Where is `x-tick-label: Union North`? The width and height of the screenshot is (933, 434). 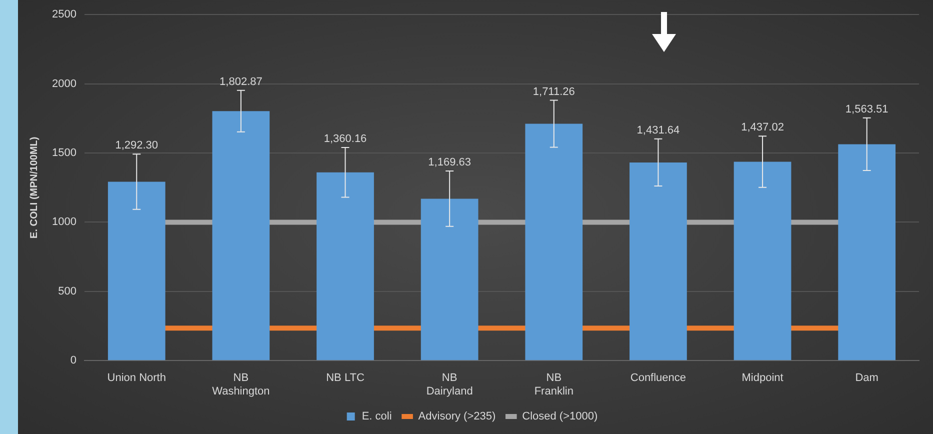 x-tick-label: Union North is located at coordinates (136, 378).